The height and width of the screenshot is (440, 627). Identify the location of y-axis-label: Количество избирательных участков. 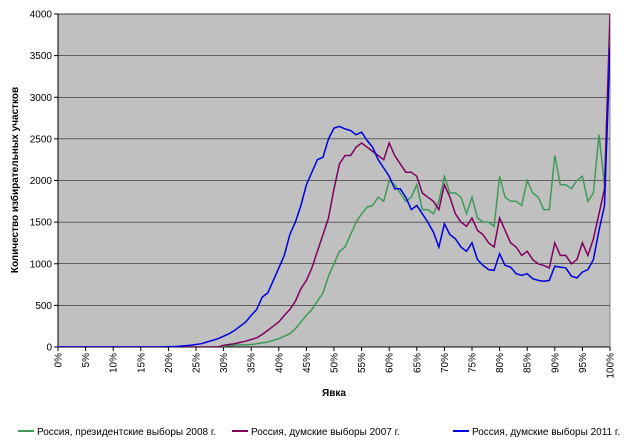
(15, 180).